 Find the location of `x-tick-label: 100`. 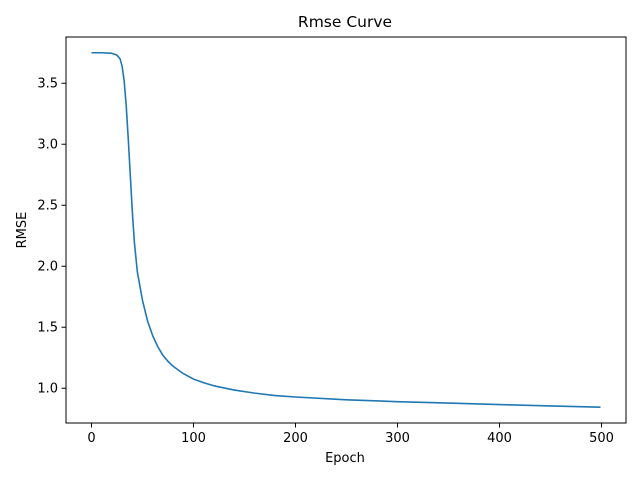

x-tick-label: 100 is located at coordinates (193, 438).